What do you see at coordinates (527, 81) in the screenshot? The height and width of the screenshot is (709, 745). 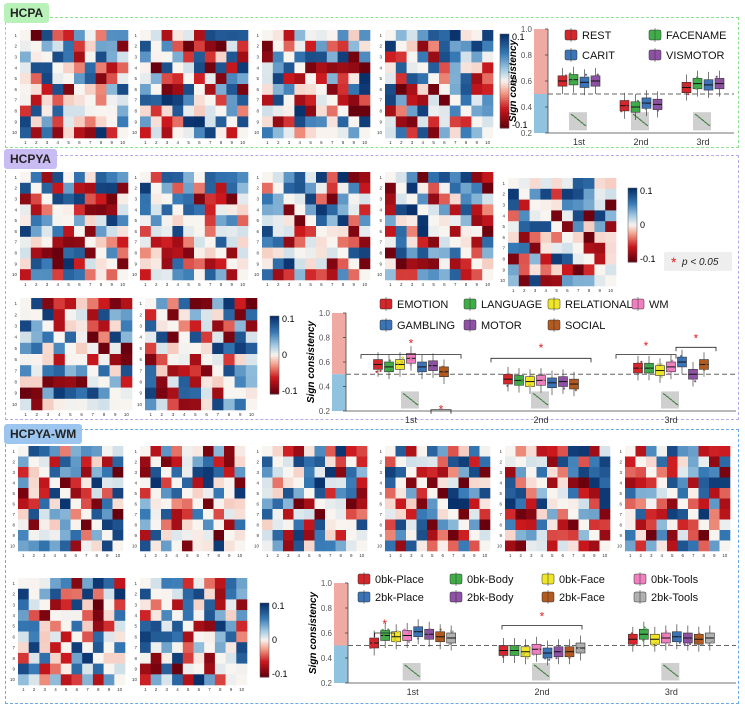 I see `hcpa-y-tick-label: 0.6` at bounding box center [527, 81].